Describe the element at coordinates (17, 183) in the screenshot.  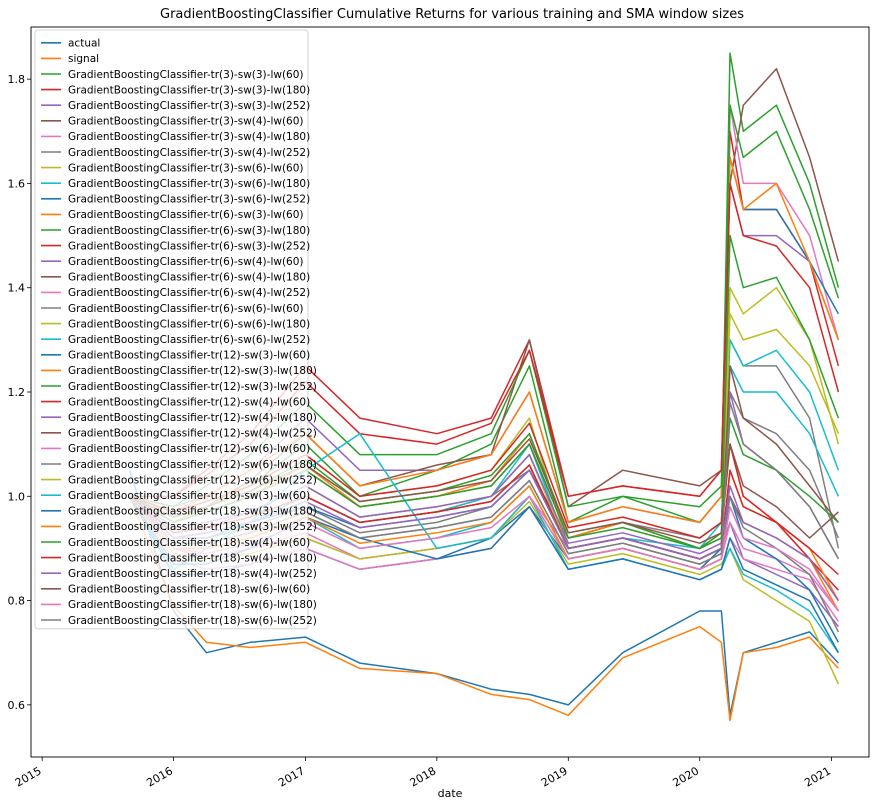
I see `y-tick-label-5: 1.6` at that location.